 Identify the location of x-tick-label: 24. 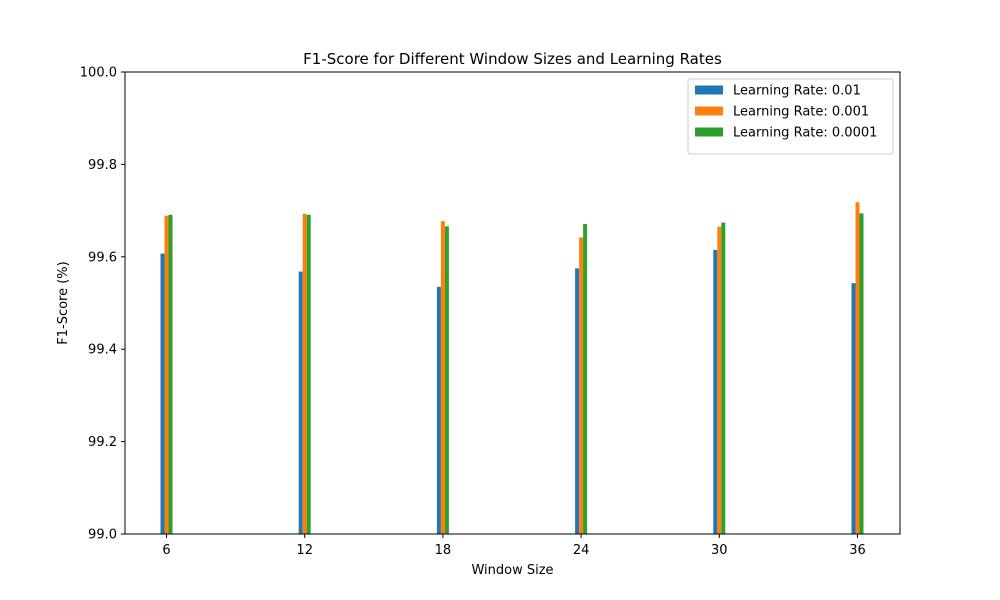
(581, 550).